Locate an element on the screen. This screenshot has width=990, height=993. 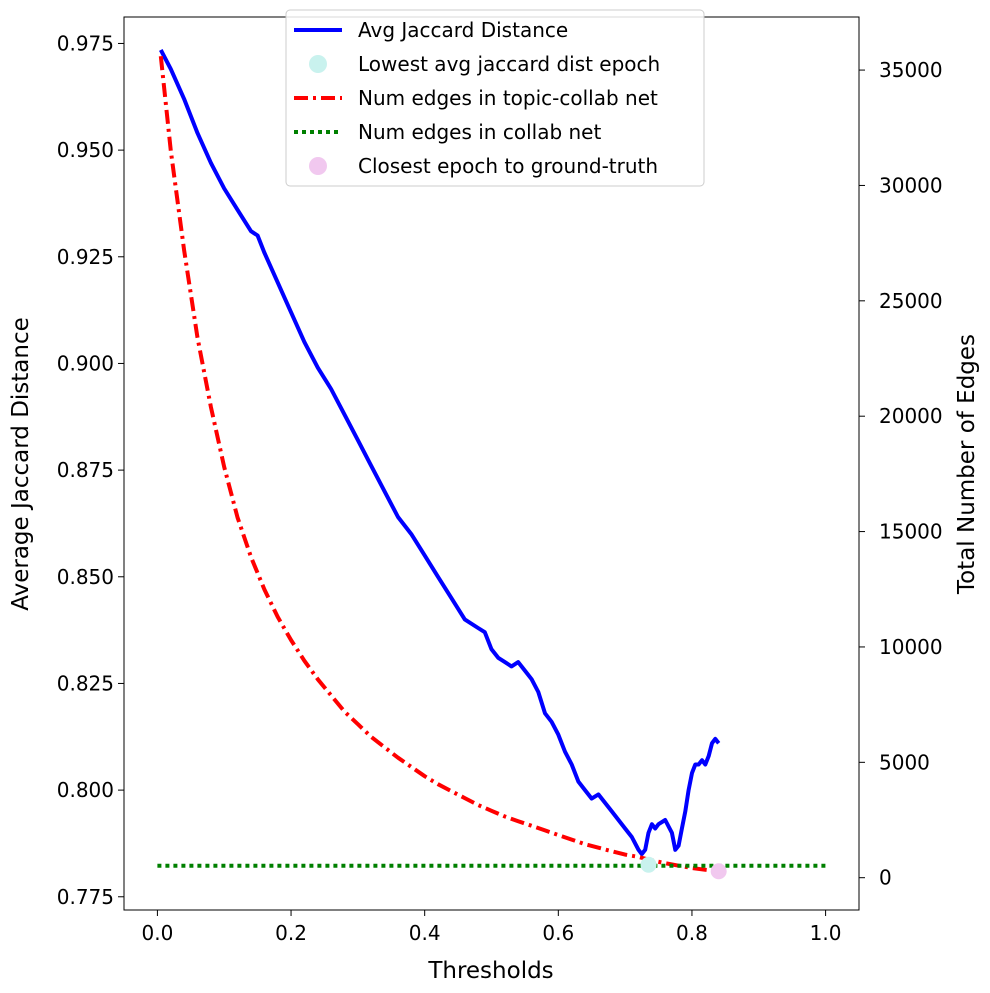
y-right-tick-label: 15000 is located at coordinates (911, 532).